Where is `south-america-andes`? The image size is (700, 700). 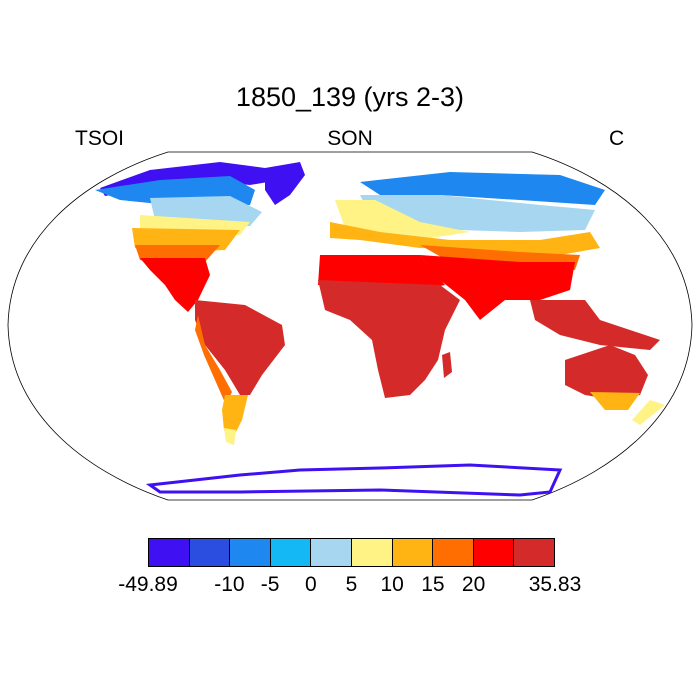 south-america-andes is located at coordinates (213, 360).